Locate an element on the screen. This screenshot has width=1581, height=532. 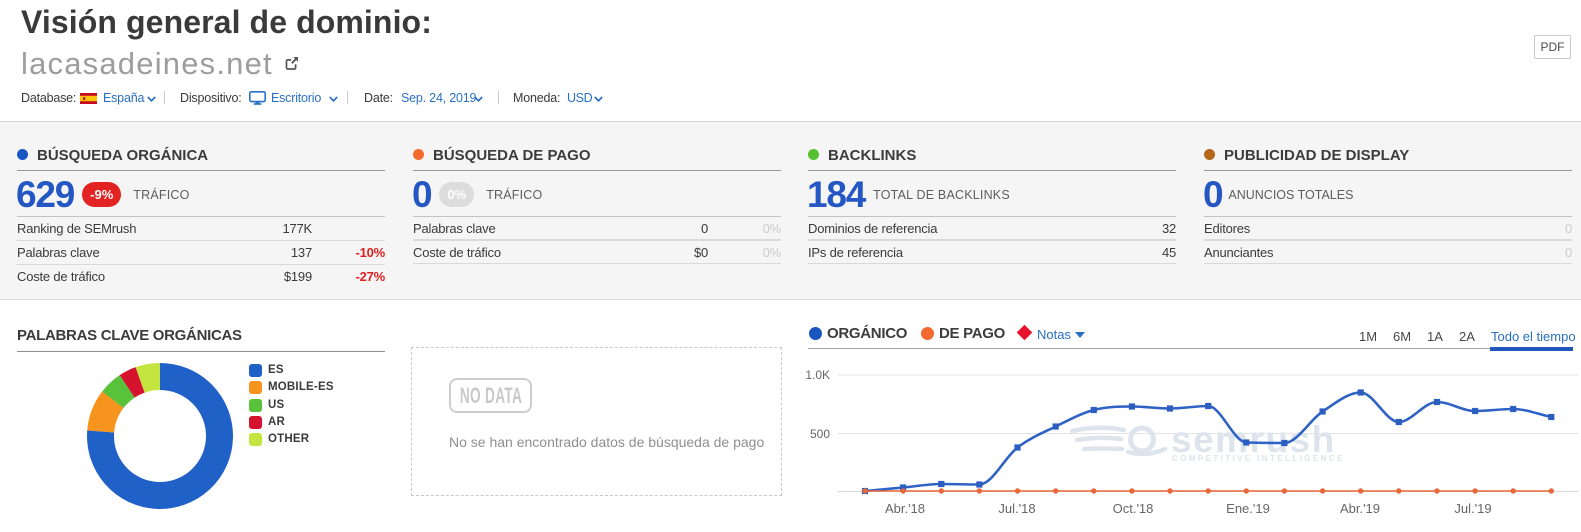
svg-text: Oct.'18 is located at coordinates (1133, 508).